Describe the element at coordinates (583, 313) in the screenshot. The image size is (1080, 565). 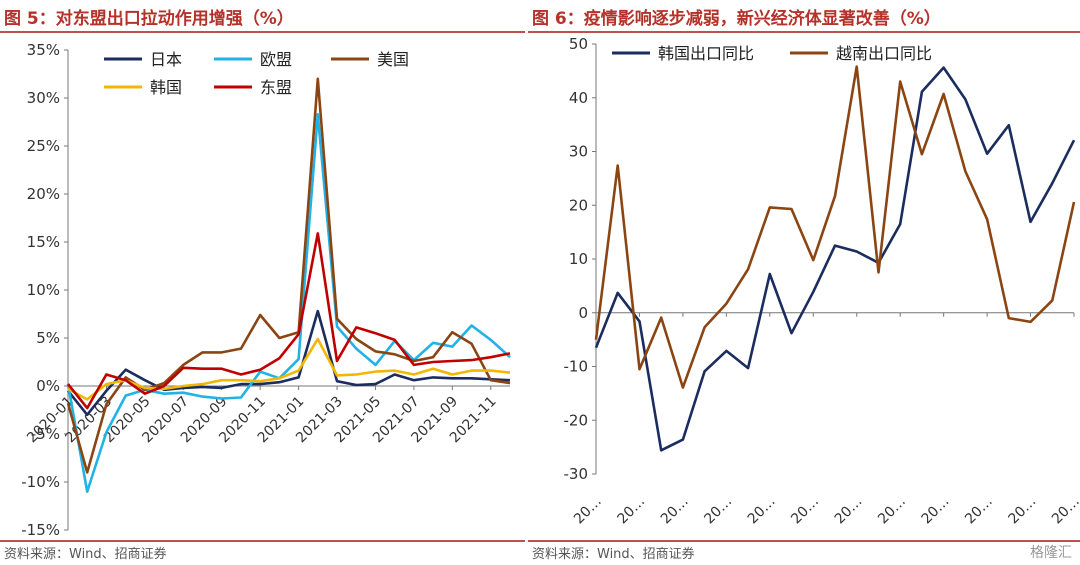
I see `y-tick-label: 0` at that location.